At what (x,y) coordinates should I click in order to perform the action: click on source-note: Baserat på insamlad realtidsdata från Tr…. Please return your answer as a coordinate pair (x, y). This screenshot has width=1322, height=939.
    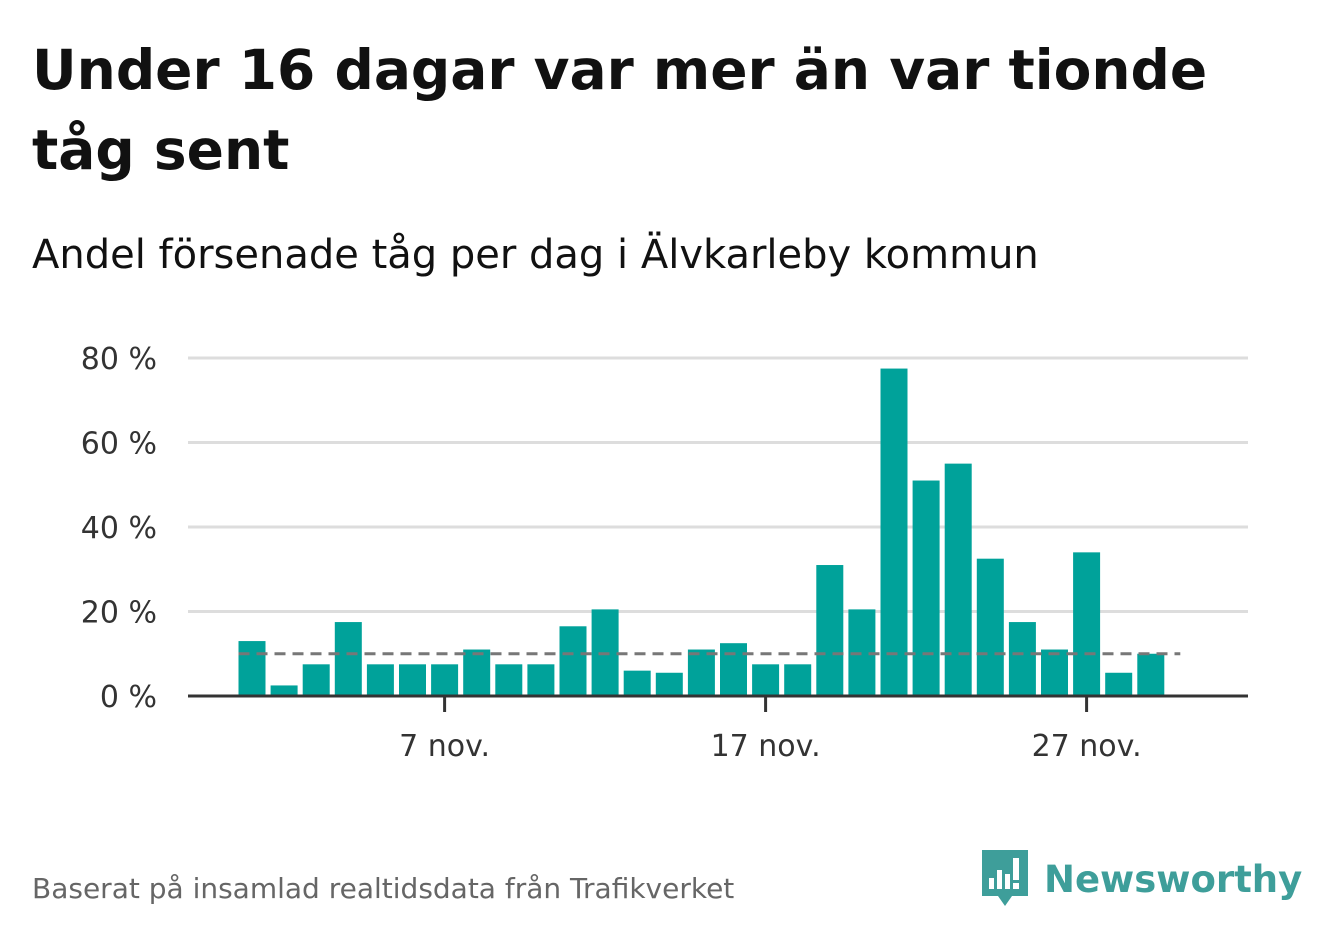
    Looking at the image, I should click on (383, 888).